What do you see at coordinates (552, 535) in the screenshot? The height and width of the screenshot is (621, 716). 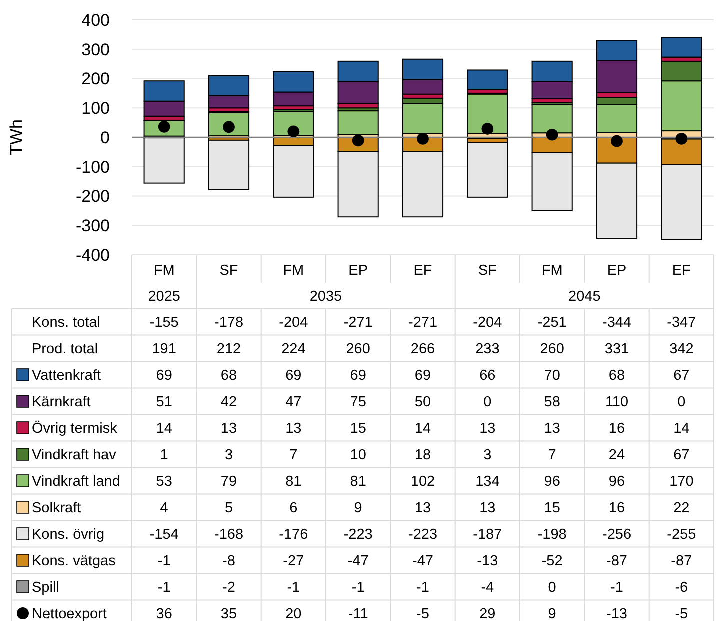 I see `data-label: -198` at bounding box center [552, 535].